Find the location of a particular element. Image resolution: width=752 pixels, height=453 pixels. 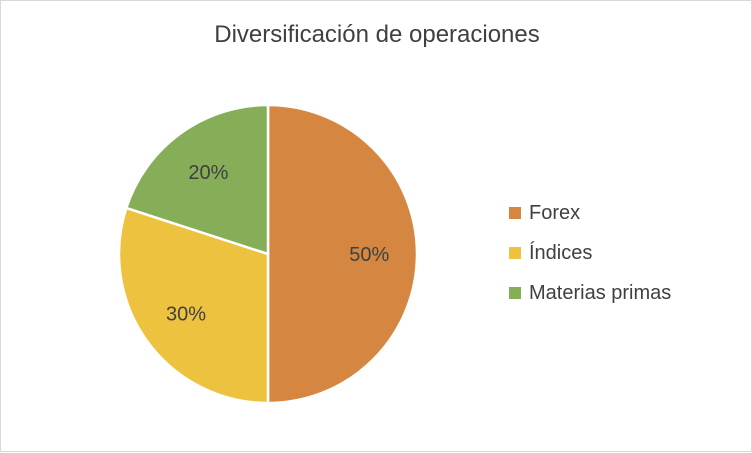

legend-swatch-forex is located at coordinates (515, 213).